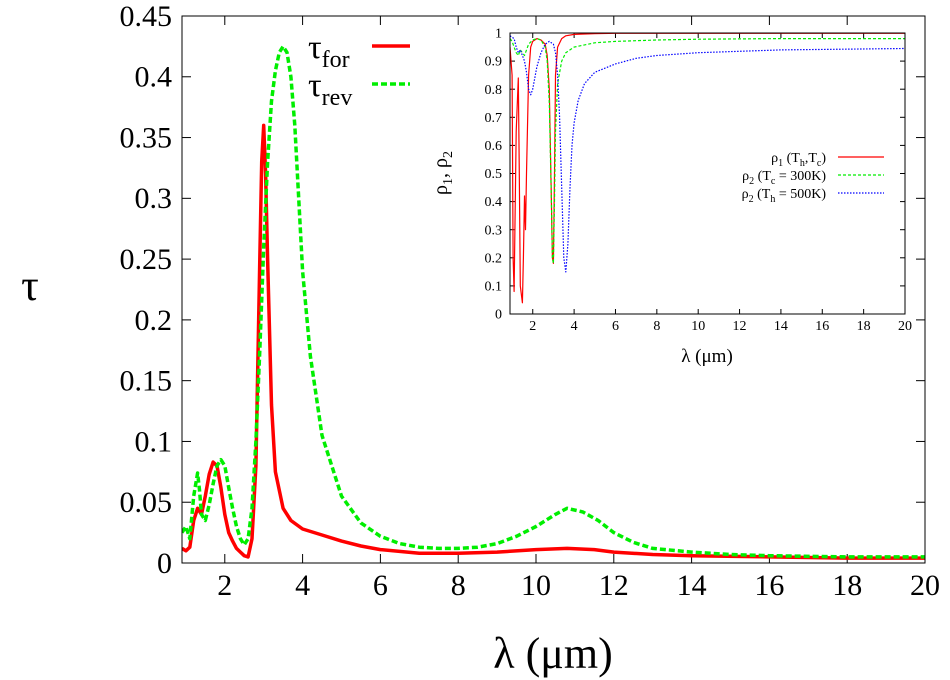  What do you see at coordinates (441, 190) in the screenshot?
I see `inset-y-label-part: ρ` at bounding box center [441, 190].